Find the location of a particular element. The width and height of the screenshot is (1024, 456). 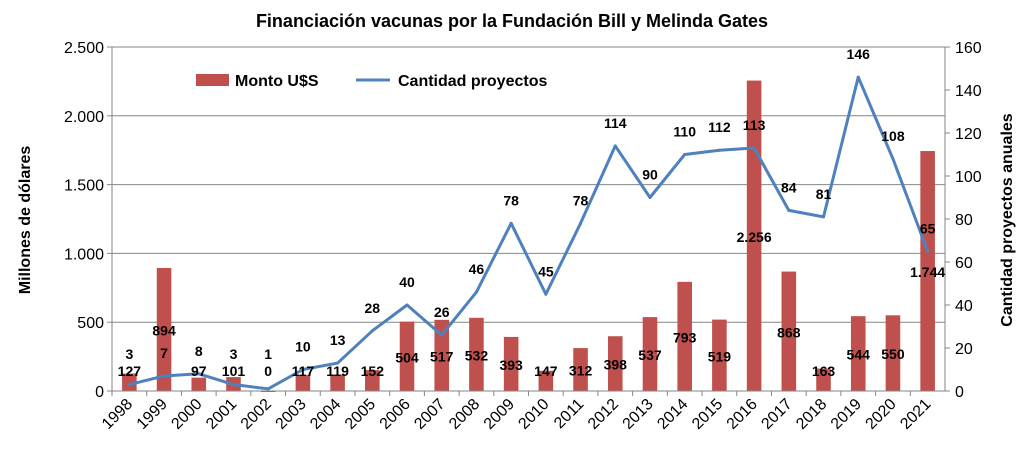

bar-value-label: 793 is located at coordinates (685, 337).